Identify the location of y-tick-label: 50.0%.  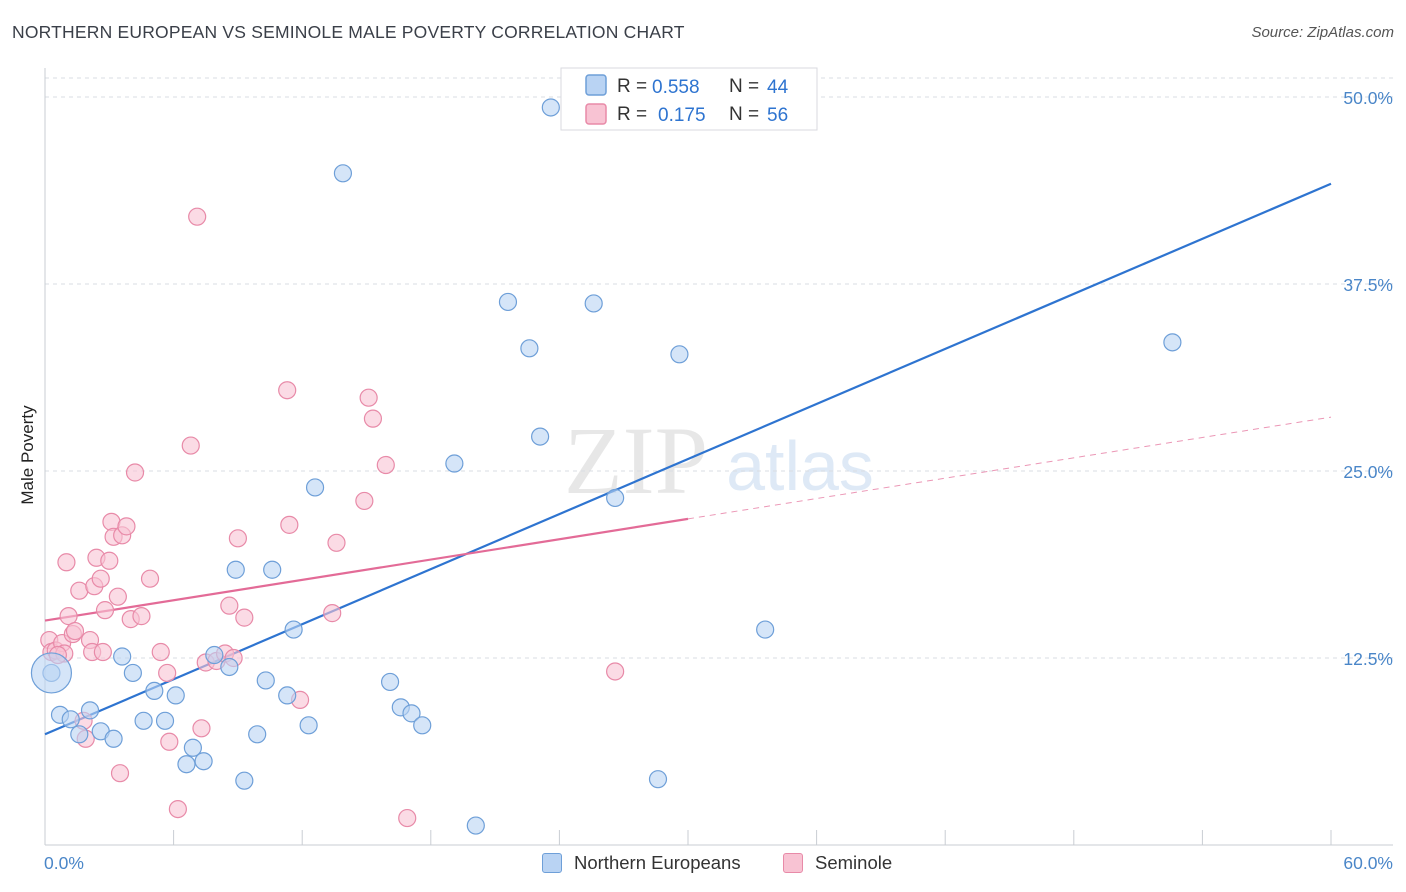
(1368, 98).